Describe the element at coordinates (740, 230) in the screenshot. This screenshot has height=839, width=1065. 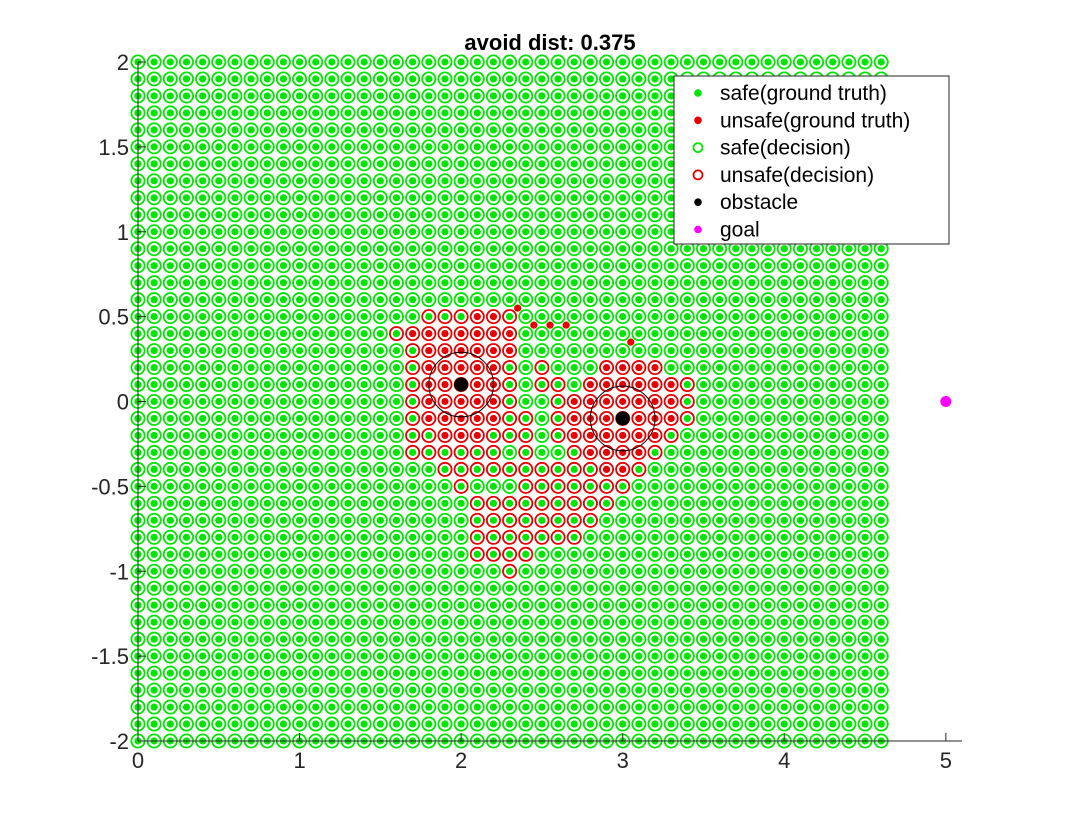
I see `legend-label: goal` at that location.